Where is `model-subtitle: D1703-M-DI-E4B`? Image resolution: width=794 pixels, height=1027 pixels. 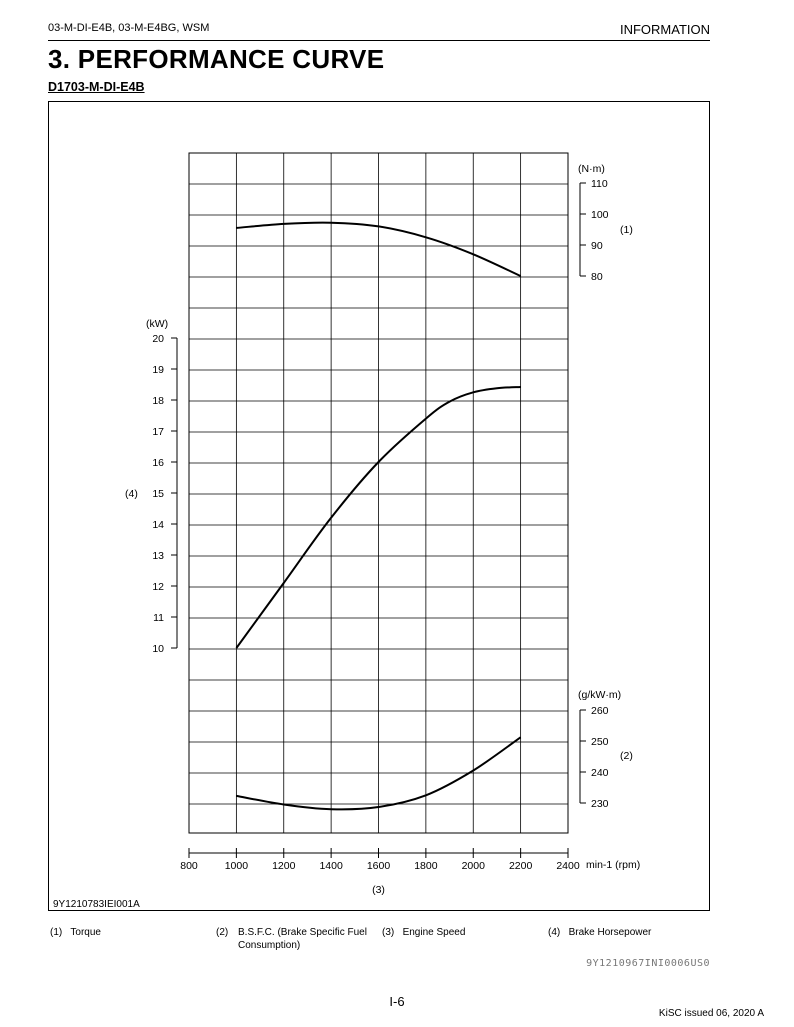 model-subtitle: D1703-M-DI-E4B is located at coordinates (96, 87).